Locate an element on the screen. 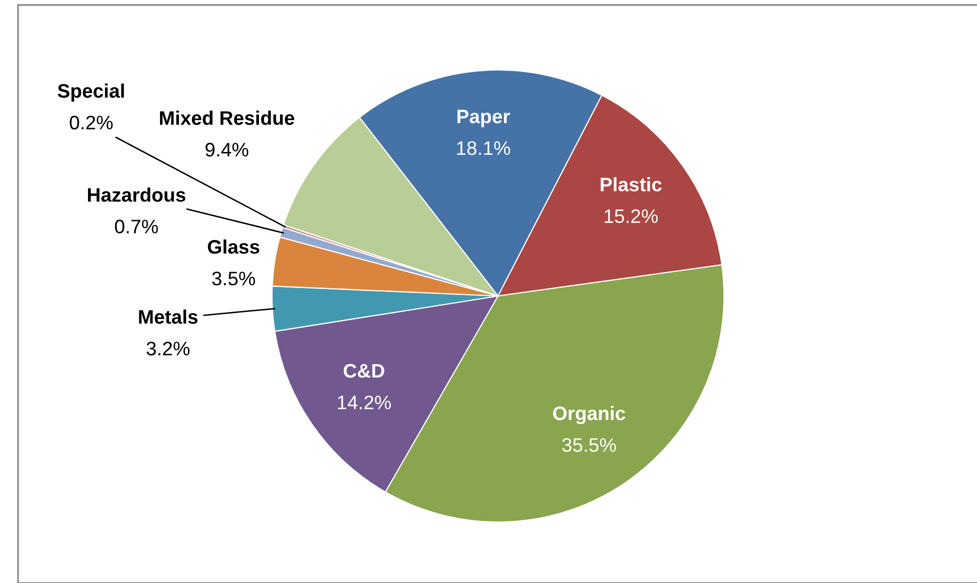 This screenshot has height=583, width=977. data-label: 15.2% is located at coordinates (631, 216).